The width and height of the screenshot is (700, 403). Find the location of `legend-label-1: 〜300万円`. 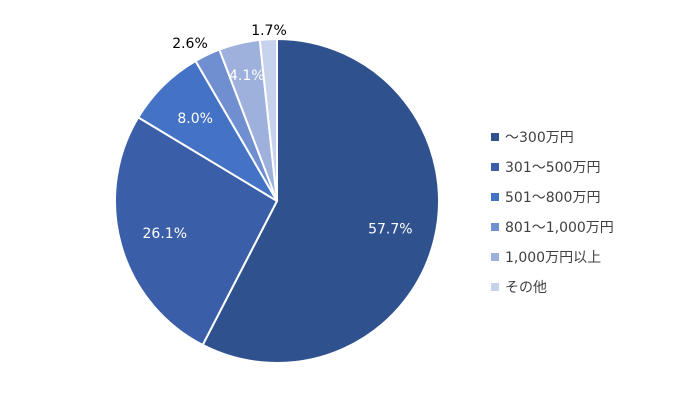

legend-label-1: 〜300万円 is located at coordinates (539, 138).